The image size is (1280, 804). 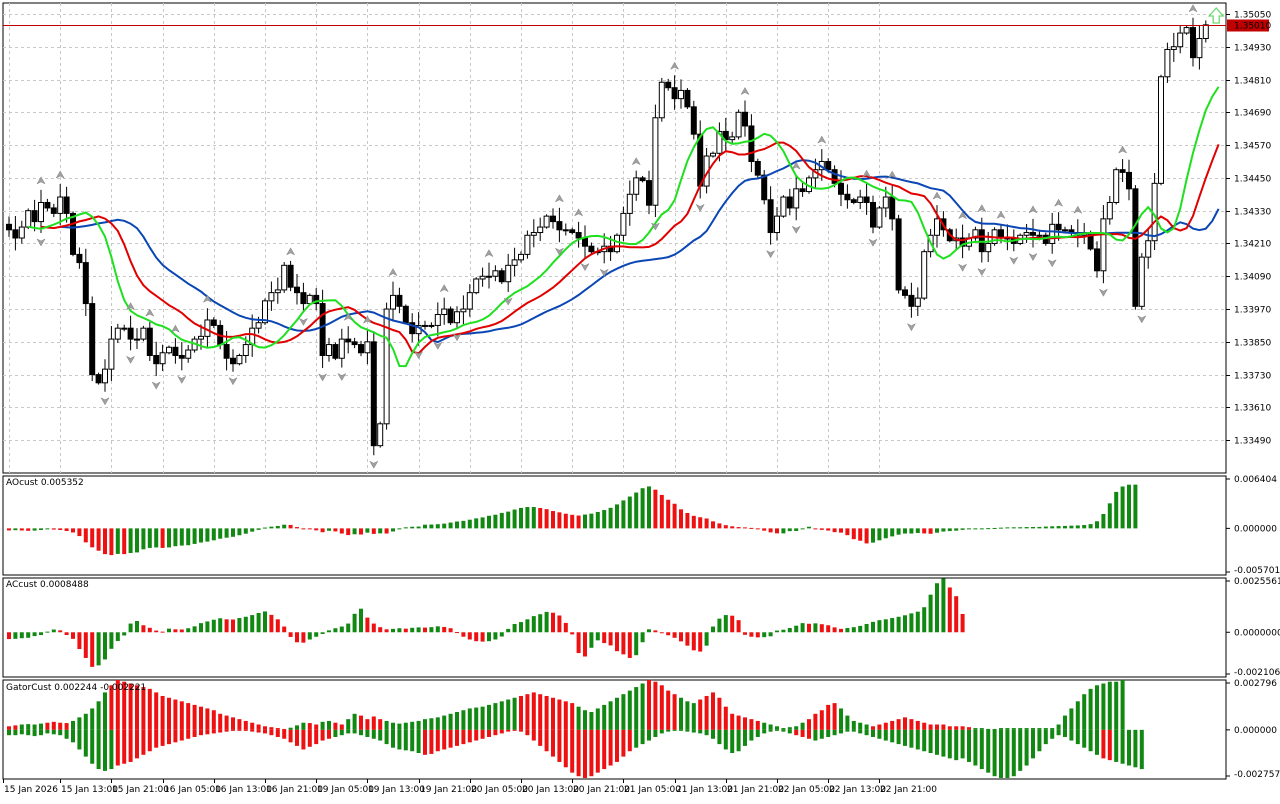 I want to click on x-axis-tick-label: 19 Jan 05:00, so click(x=345, y=790).